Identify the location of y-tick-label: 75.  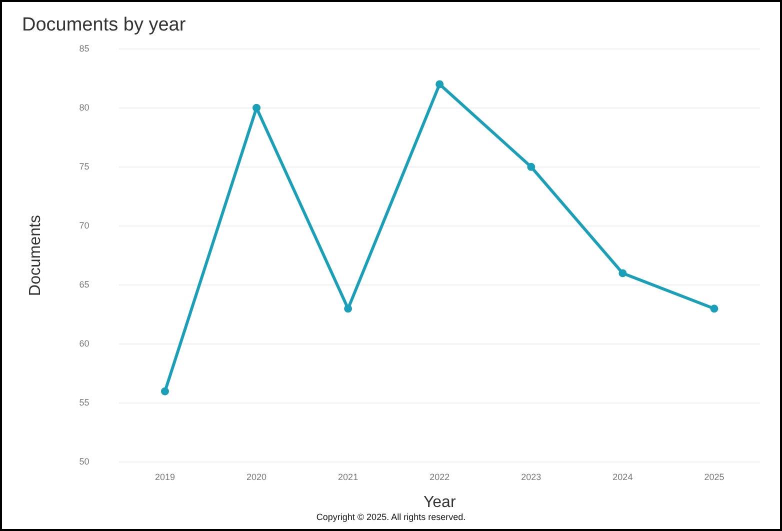
(84, 166).